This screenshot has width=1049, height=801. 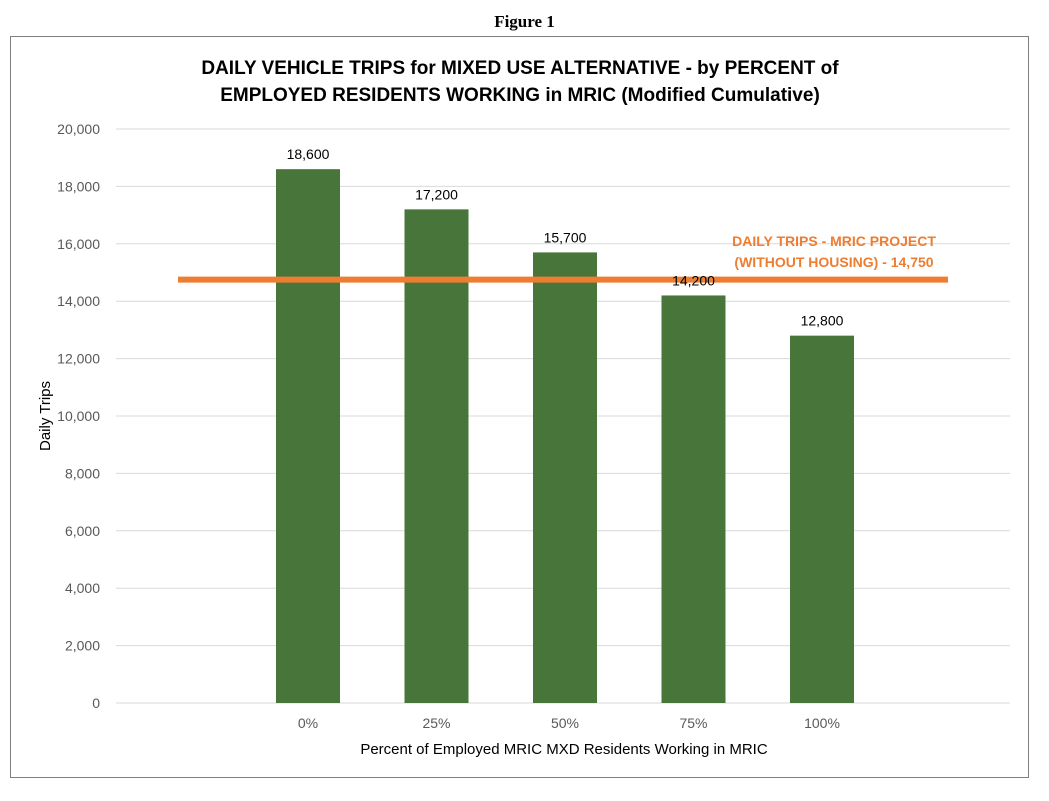 I want to click on y-tick-label: 18,000, so click(x=78, y=186).